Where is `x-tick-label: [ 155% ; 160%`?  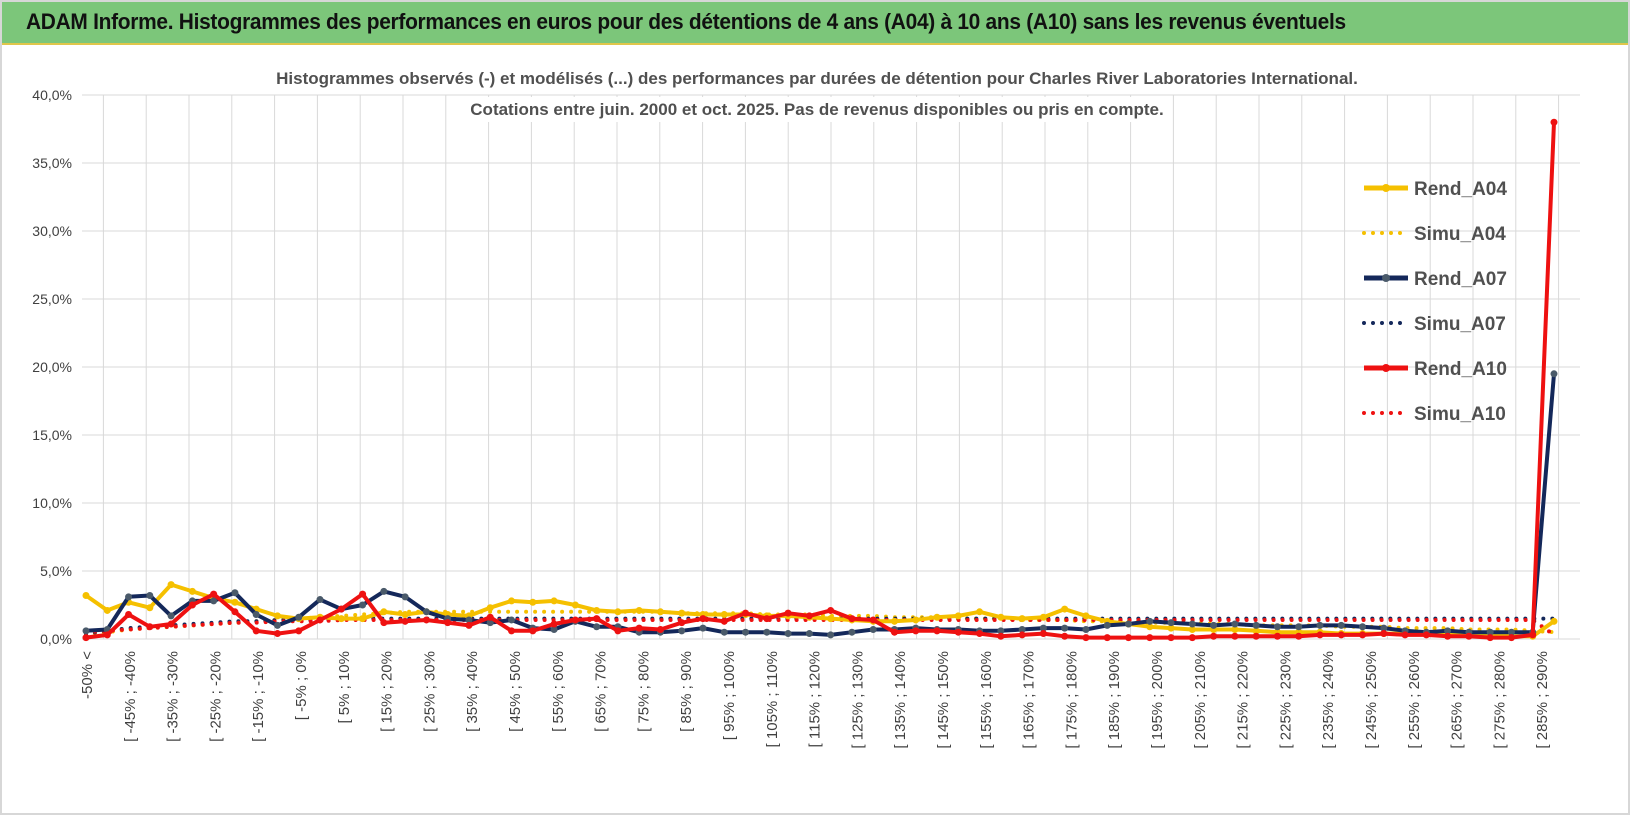 x-tick-label: [ 155% ; 160% is located at coordinates (986, 700).